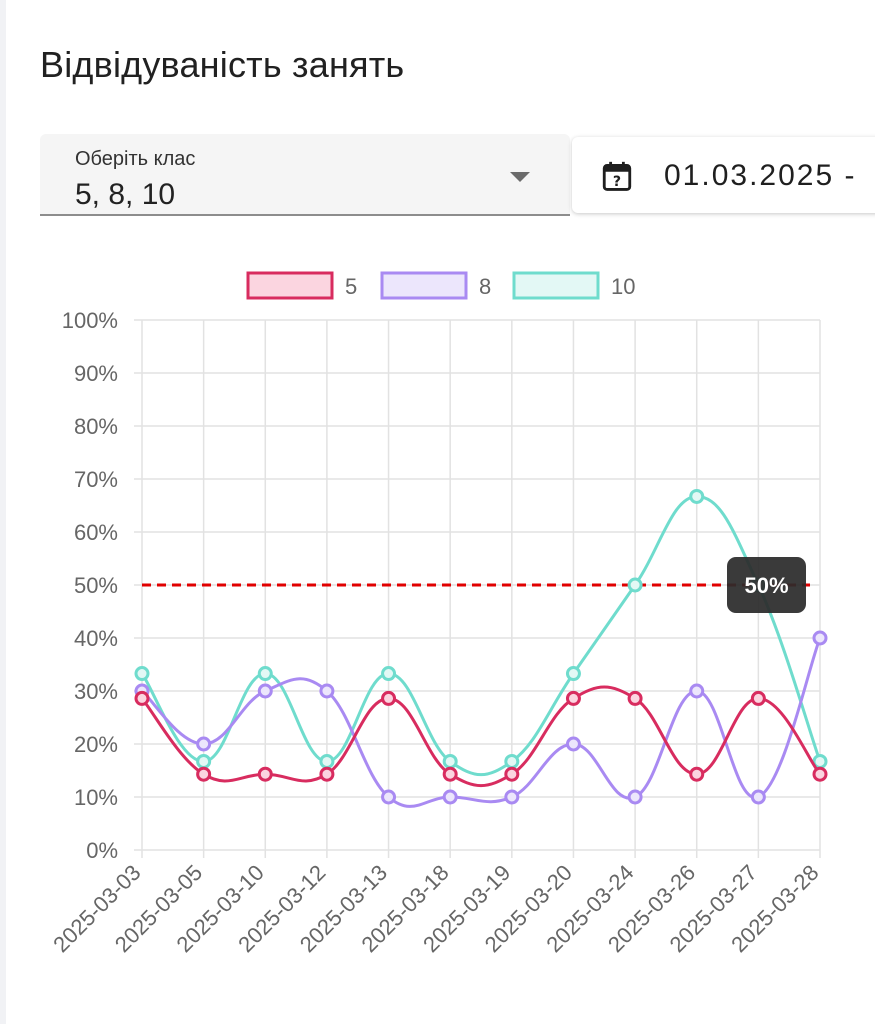 This screenshot has width=875, height=1024. I want to click on y-tick-label: 30%, so click(96, 691).